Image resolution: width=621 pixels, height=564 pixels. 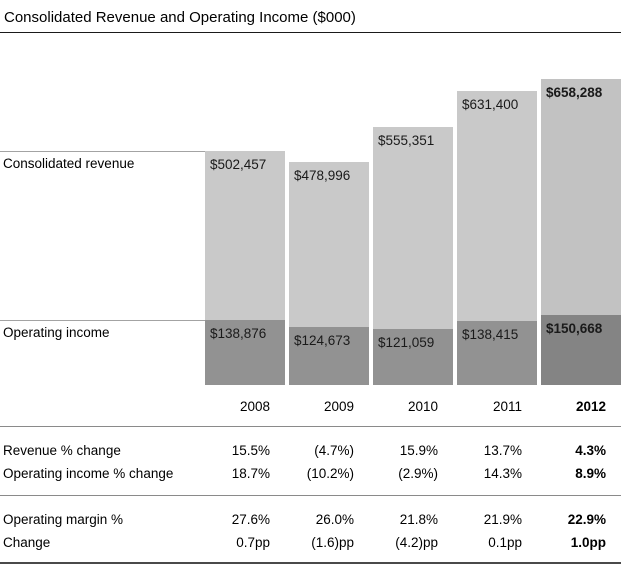 I want to click on table-row-label: Operating income % change, so click(x=88, y=473).